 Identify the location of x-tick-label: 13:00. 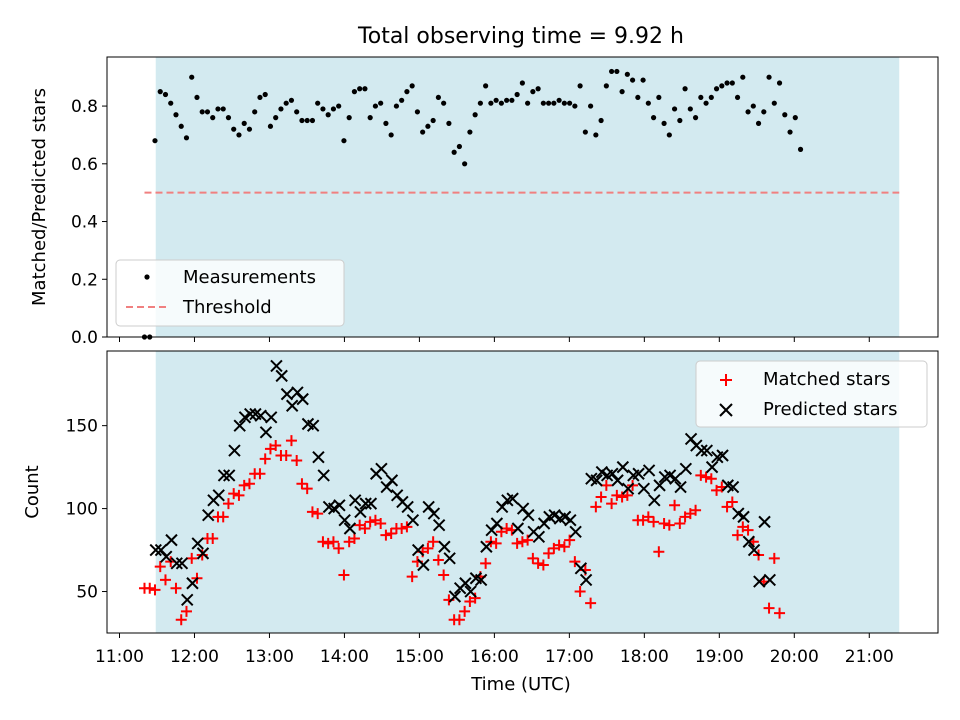
(269, 657).